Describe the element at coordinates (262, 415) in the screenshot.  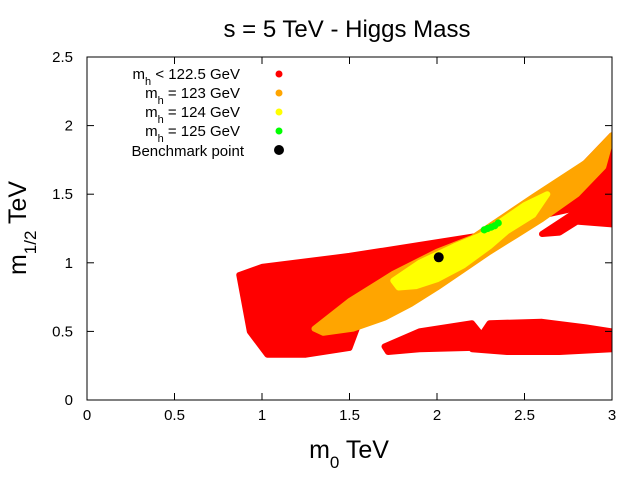
I see `x-tick-label: 1` at that location.